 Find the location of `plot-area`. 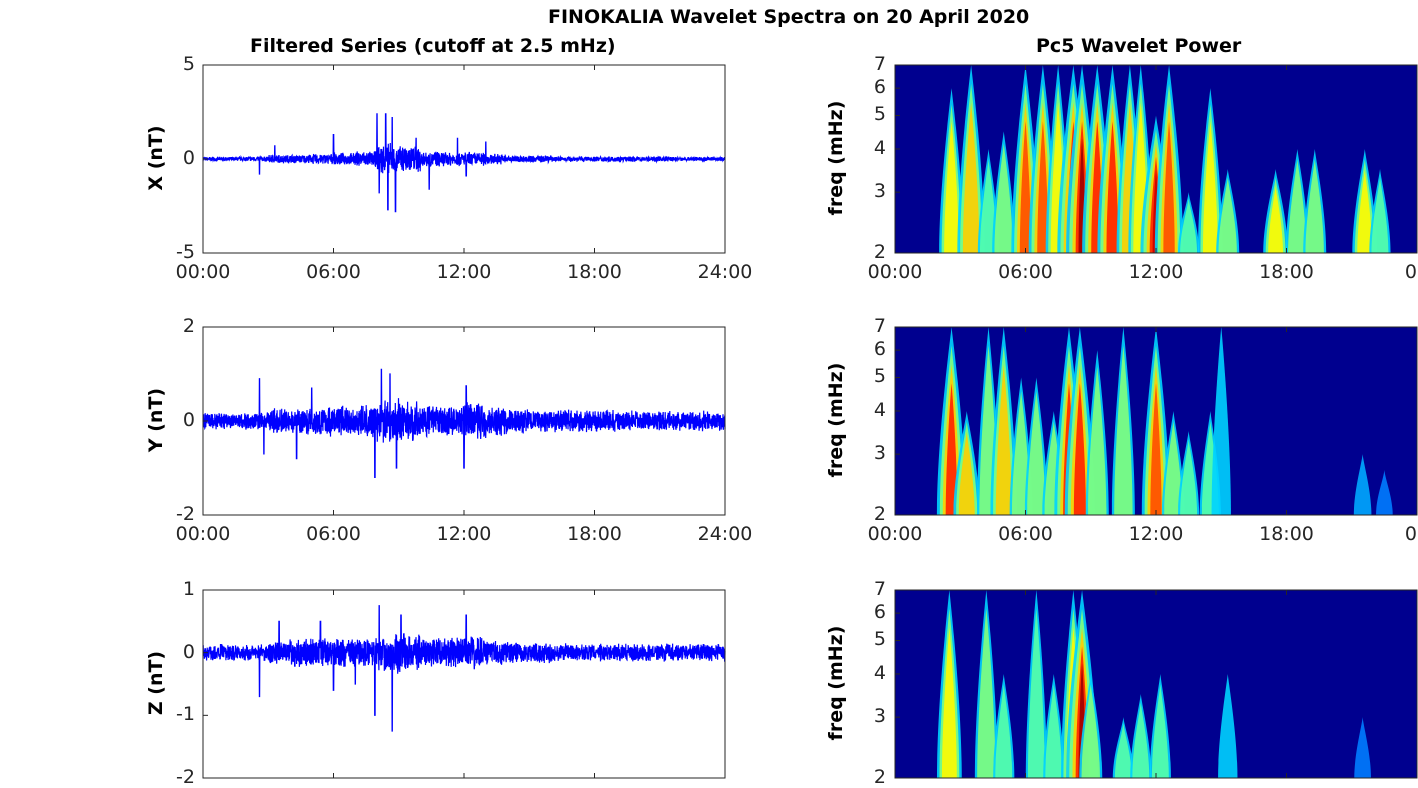

plot-area is located at coordinates (464, 684).